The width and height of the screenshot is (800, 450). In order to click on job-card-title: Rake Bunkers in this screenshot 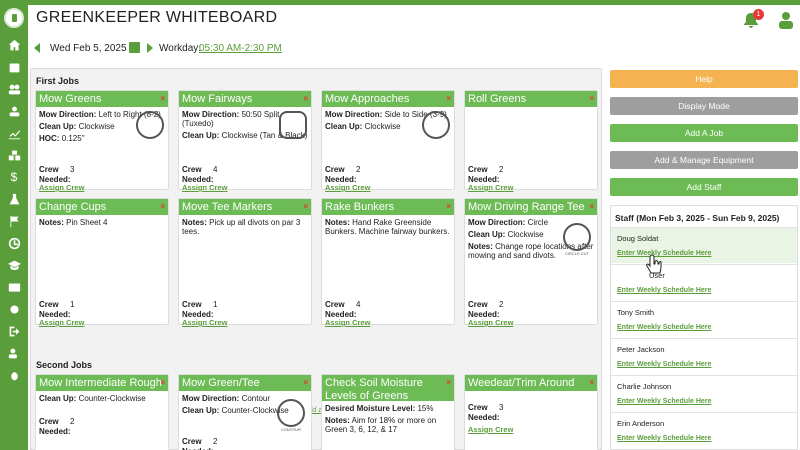, I will do `click(388, 207)`.